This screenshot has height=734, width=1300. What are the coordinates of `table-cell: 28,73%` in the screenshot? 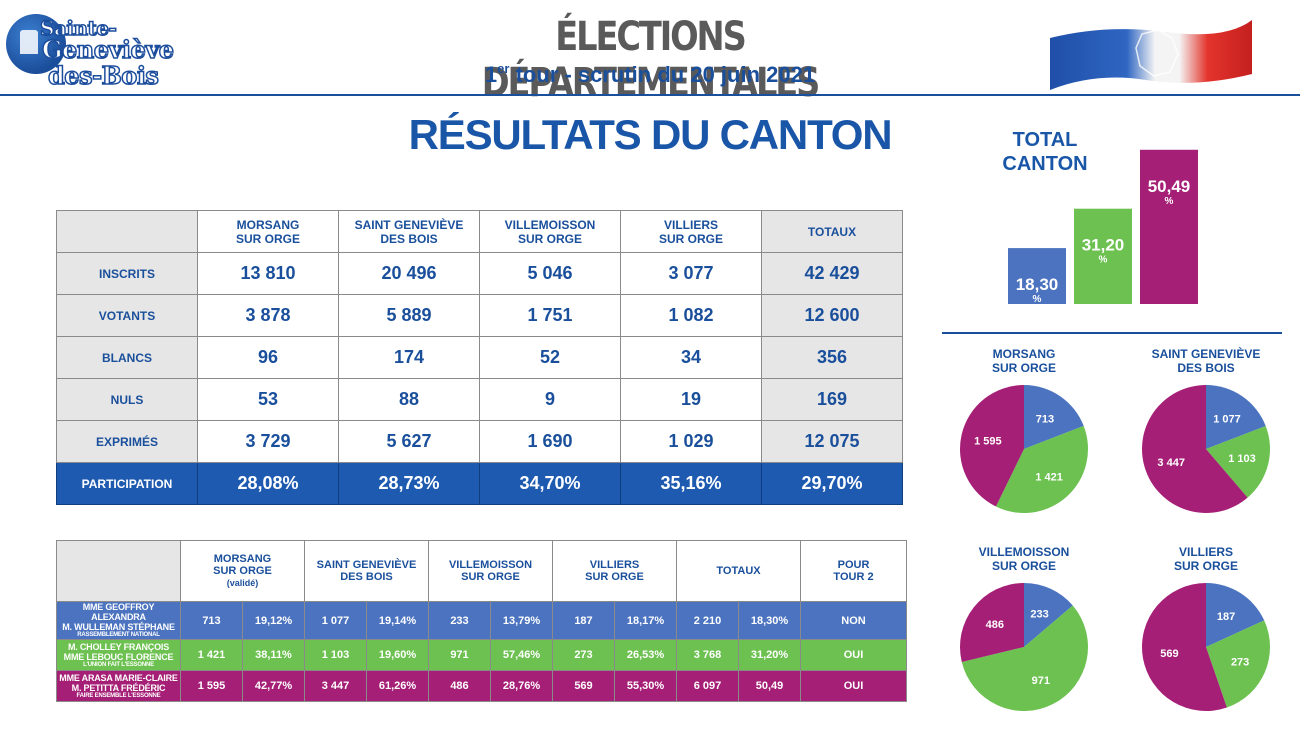 It's located at (409, 483).